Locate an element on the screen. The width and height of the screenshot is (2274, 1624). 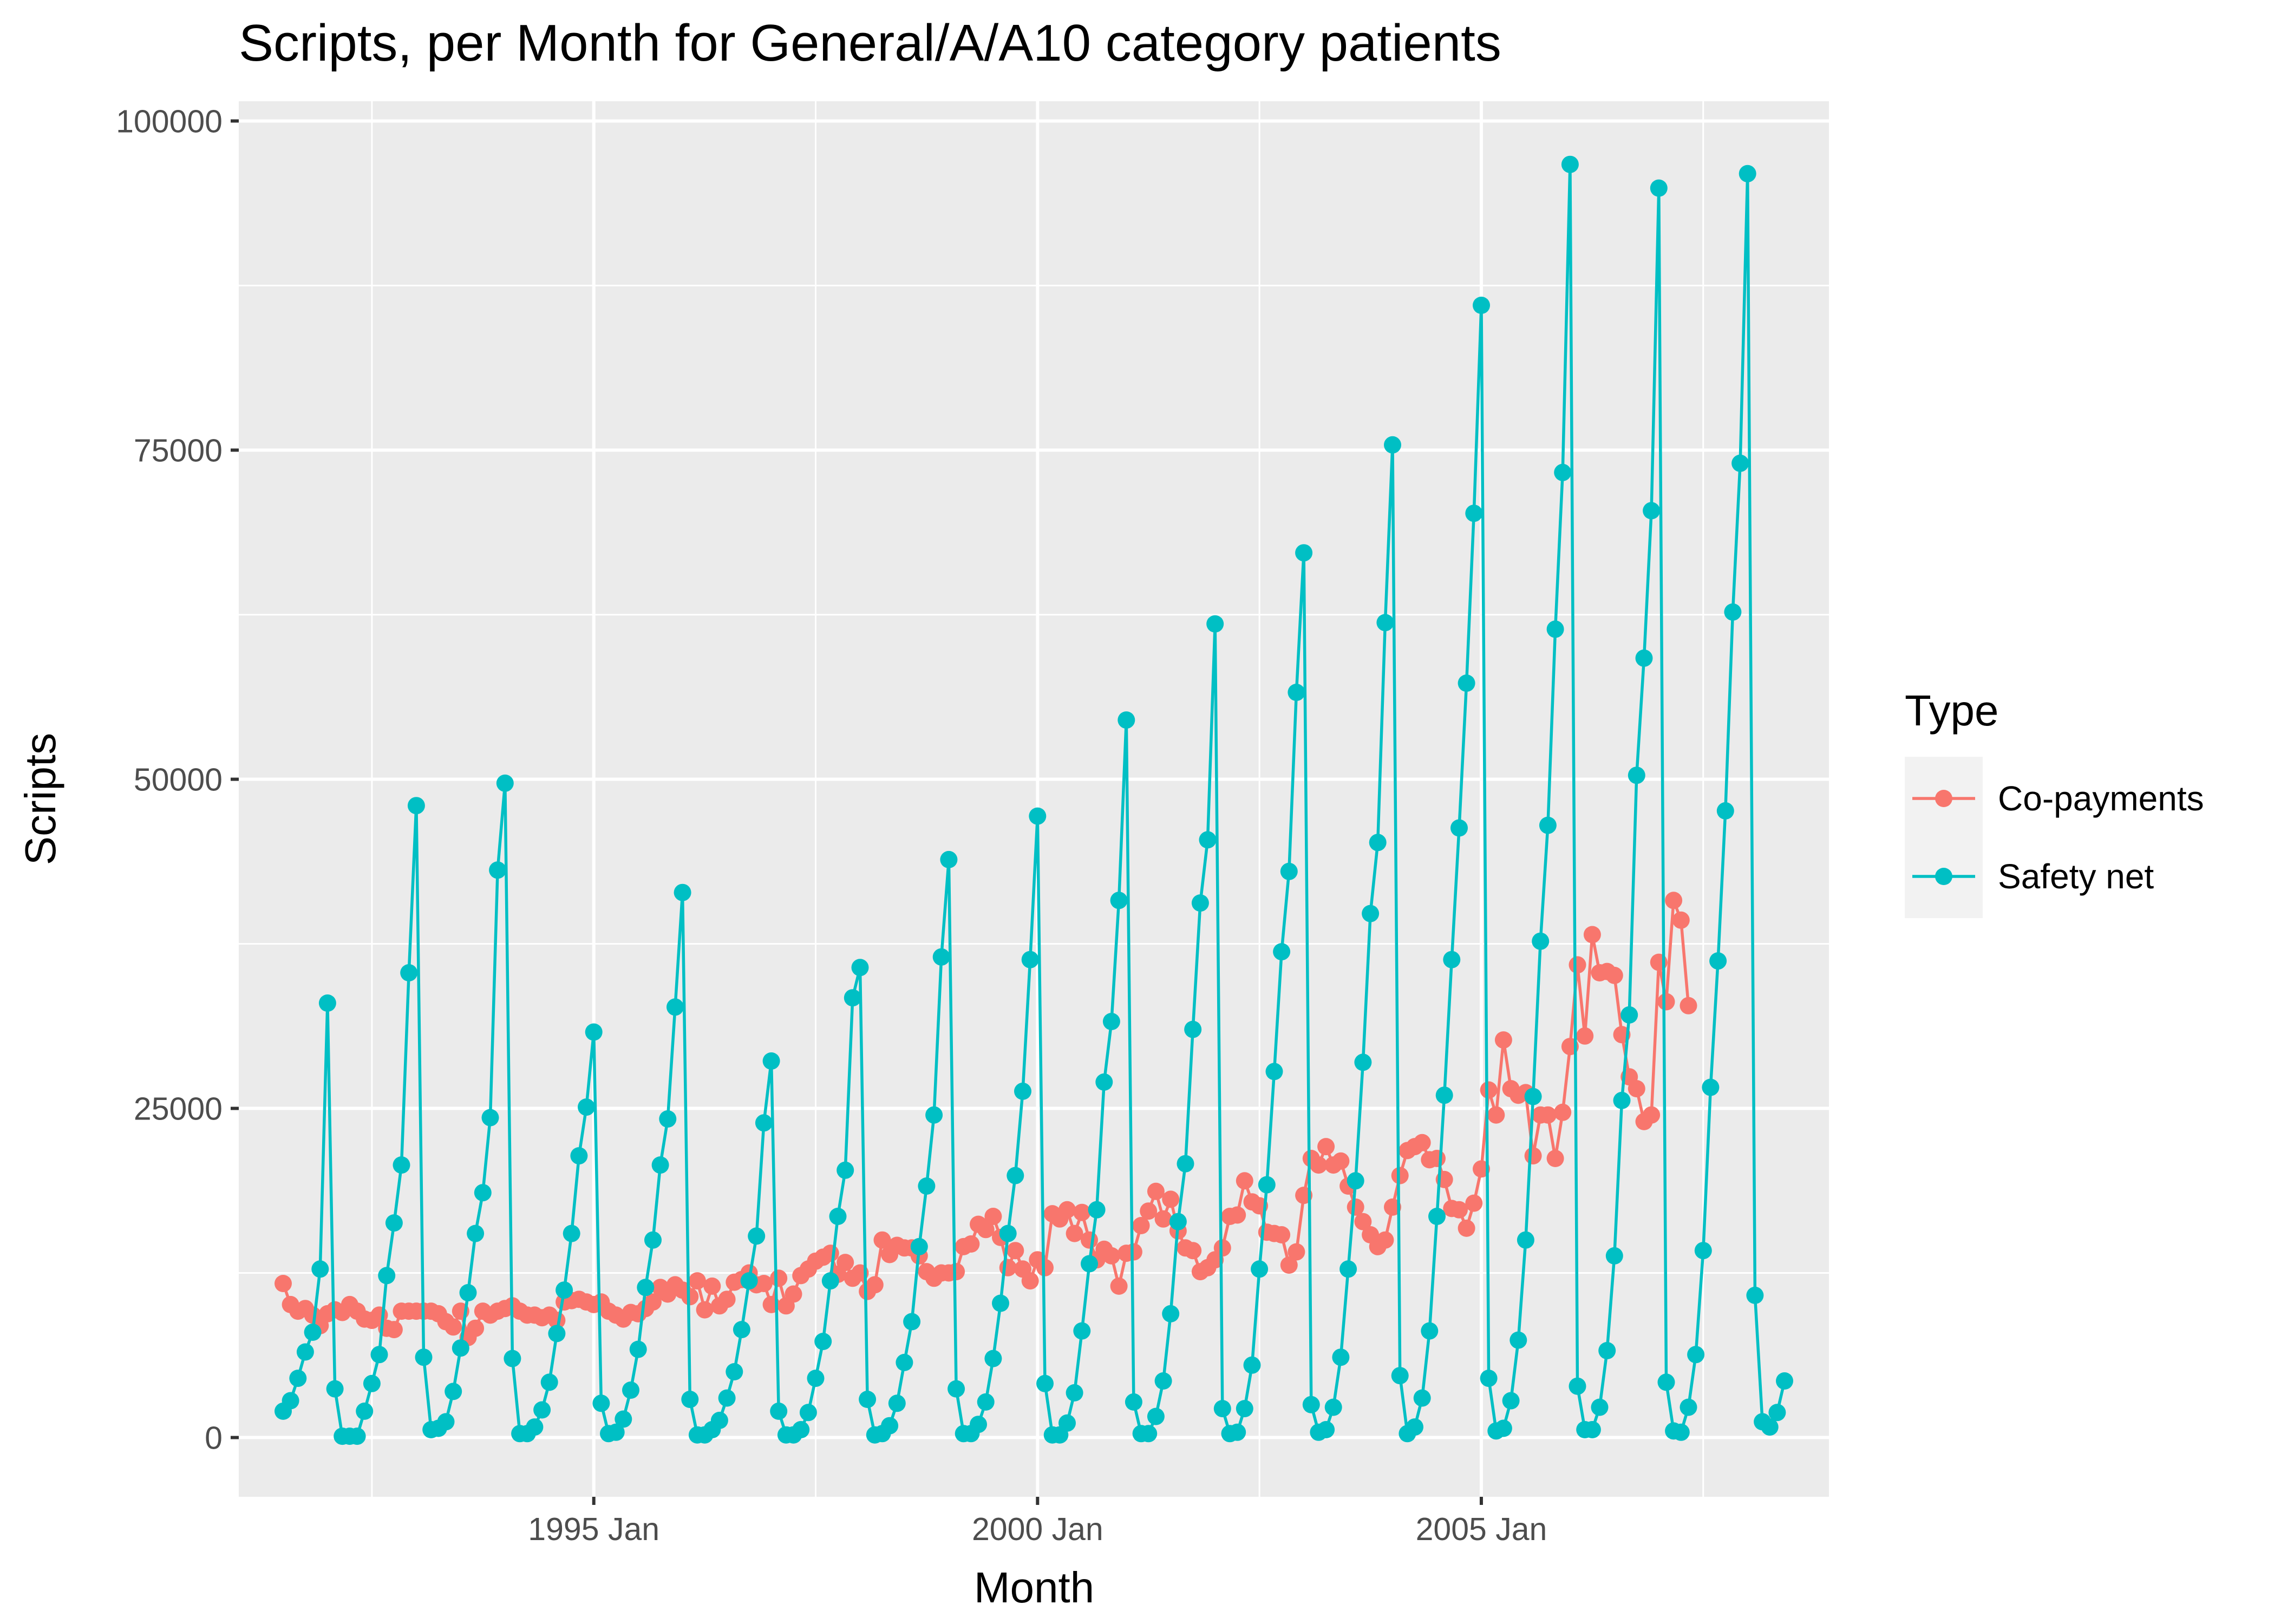
y-tick-label: 0 is located at coordinates (214, 1438).